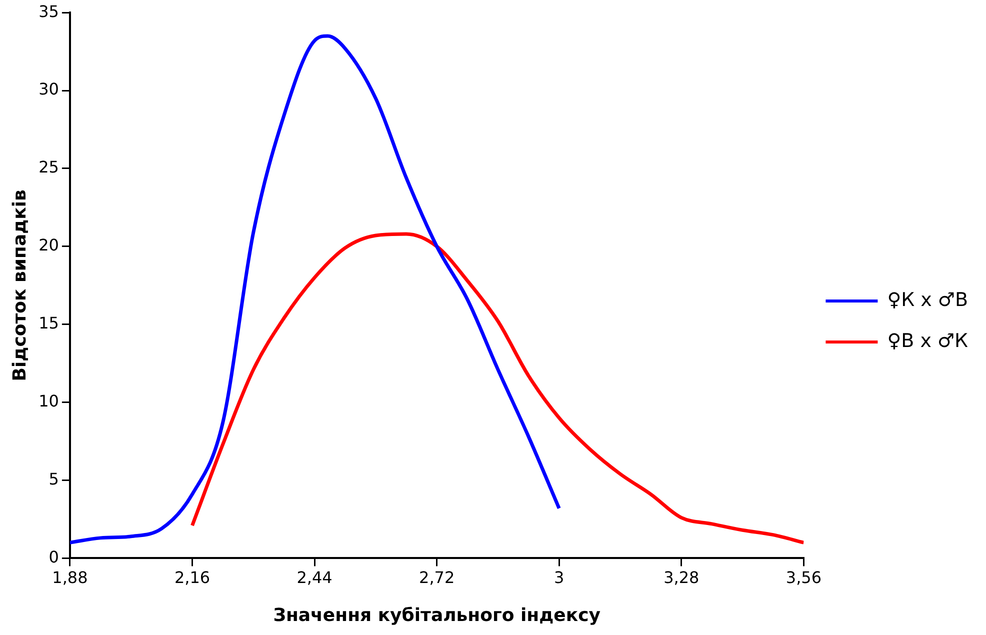 The image size is (986, 635). I want to click on legend-label: ♀В х ♂К, so click(928, 341).